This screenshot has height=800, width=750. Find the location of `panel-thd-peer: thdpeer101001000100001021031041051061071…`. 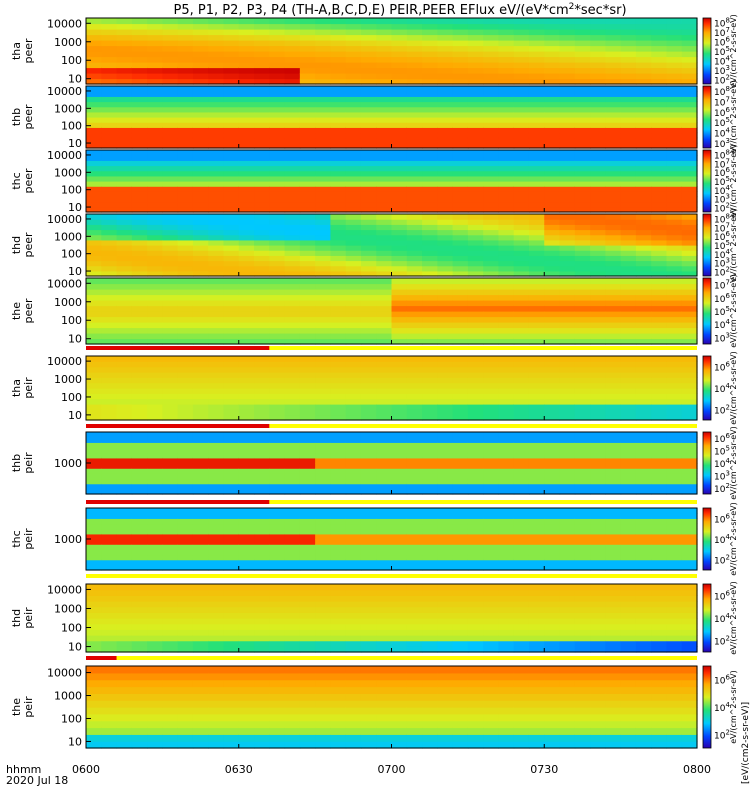

panel-thd-peer: thdpeer101001000100001021031041051061071… is located at coordinates (374, 244).